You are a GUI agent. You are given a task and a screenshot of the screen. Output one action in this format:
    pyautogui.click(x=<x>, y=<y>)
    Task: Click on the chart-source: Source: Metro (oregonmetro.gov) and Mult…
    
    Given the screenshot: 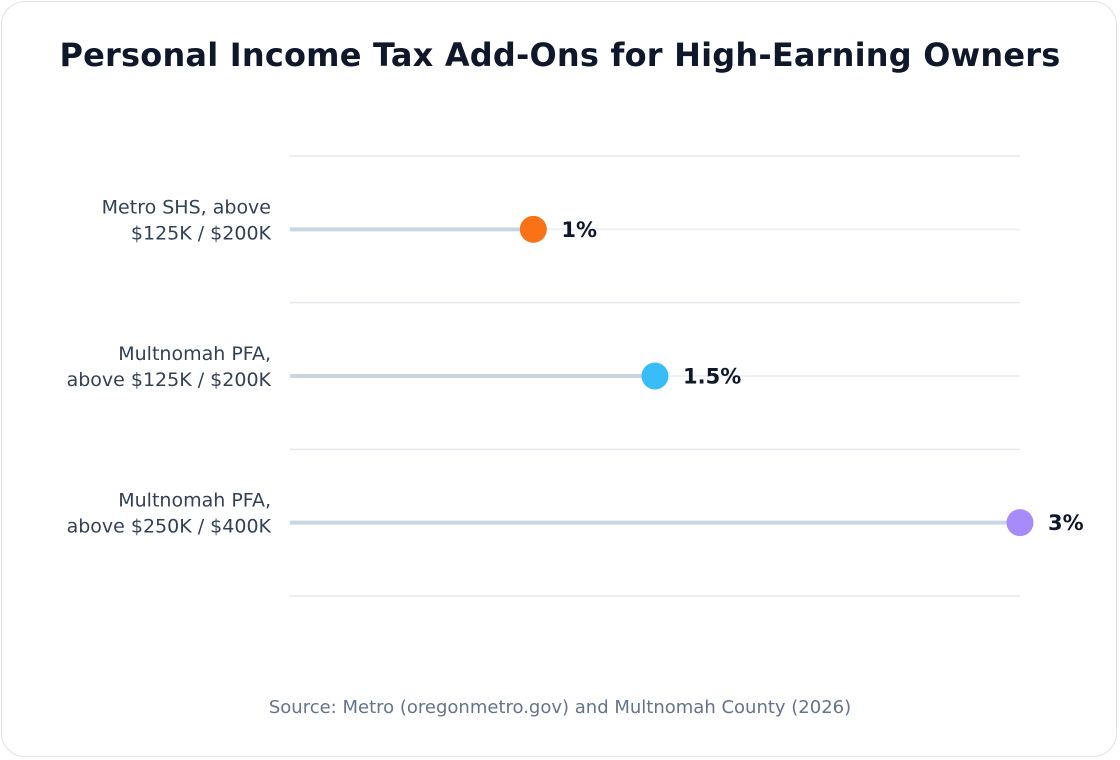 What is the action you would take?
    pyautogui.click(x=560, y=707)
    